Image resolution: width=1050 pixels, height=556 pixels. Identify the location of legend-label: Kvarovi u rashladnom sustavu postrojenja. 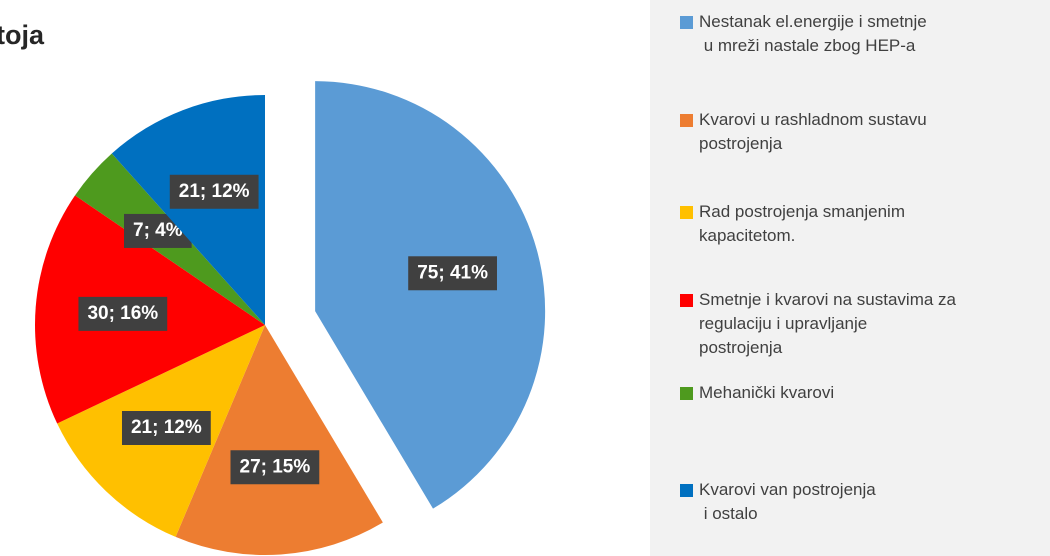
(813, 131).